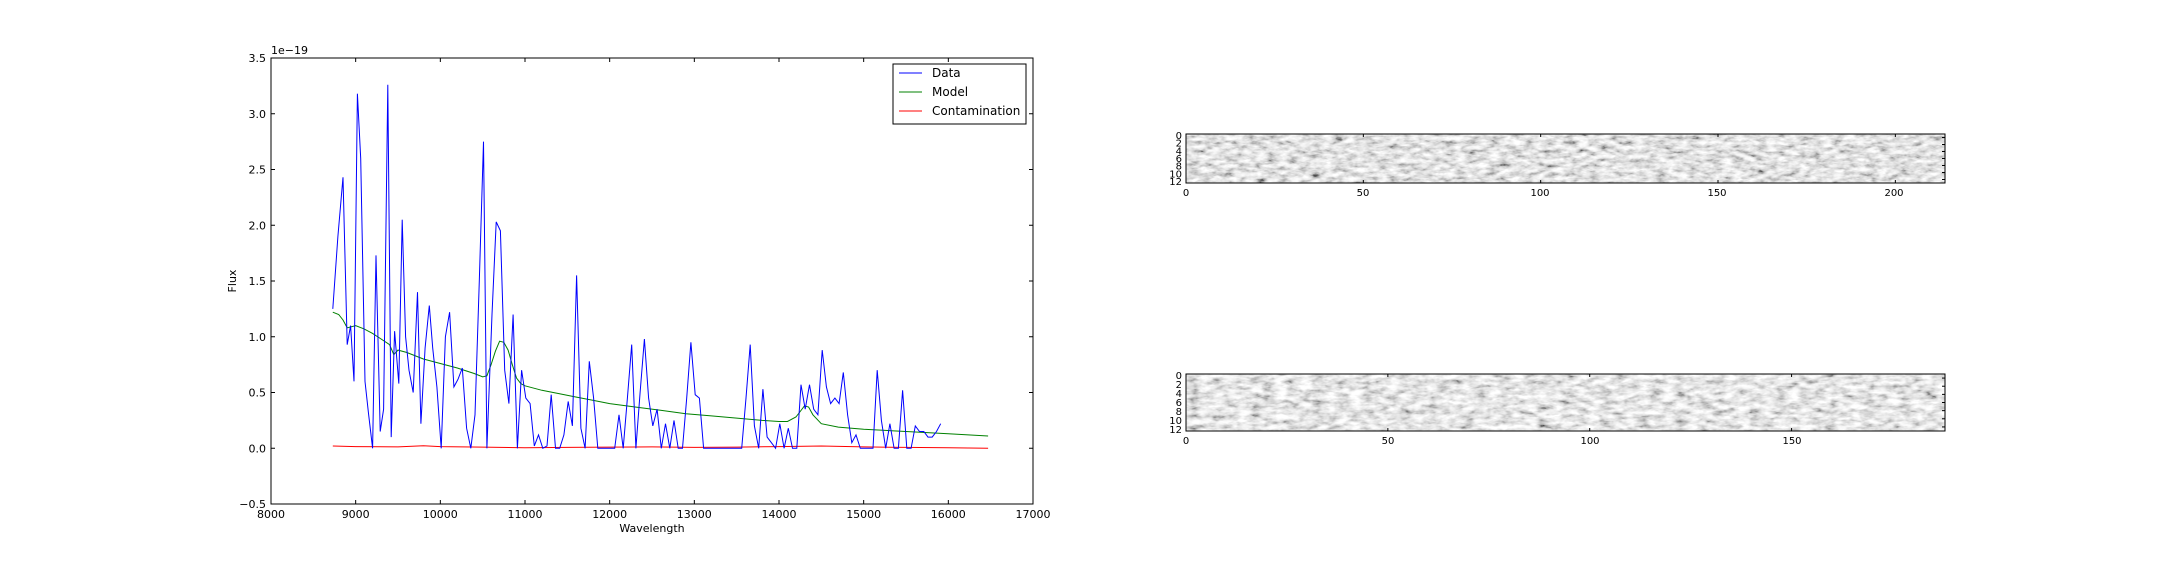 This screenshot has height=576, width=2160. Describe the element at coordinates (258, 58) in the screenshot. I see `y-tick-label: 3.5` at that location.